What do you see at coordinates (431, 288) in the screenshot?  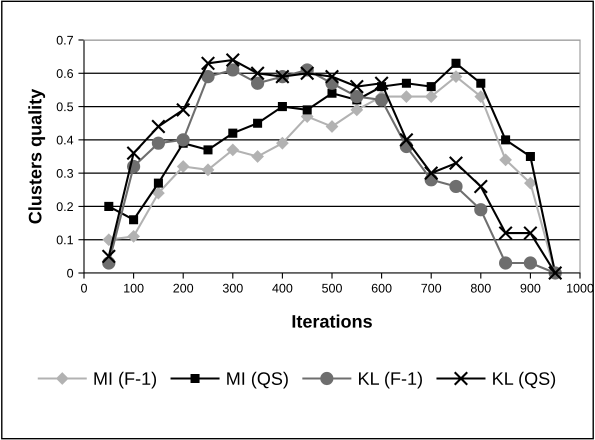 I see `x-tick-label: 700` at bounding box center [431, 288].